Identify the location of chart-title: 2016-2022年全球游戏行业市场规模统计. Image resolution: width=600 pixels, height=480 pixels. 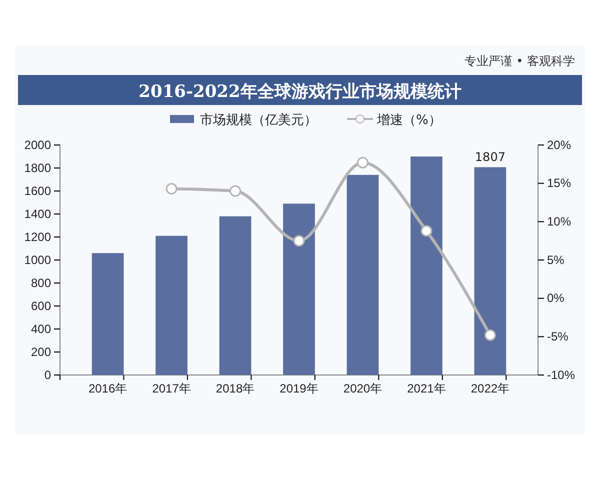
(300, 92).